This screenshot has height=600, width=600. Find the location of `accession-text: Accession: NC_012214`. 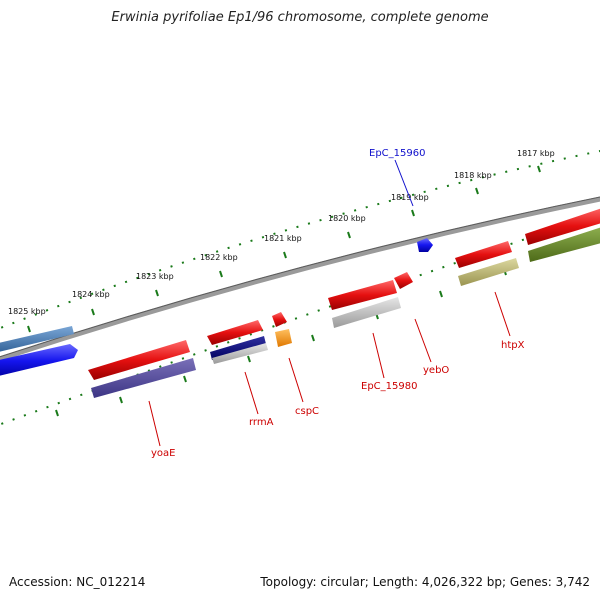

accession-text: Accession: NC_012214 is located at coordinates (77, 582).